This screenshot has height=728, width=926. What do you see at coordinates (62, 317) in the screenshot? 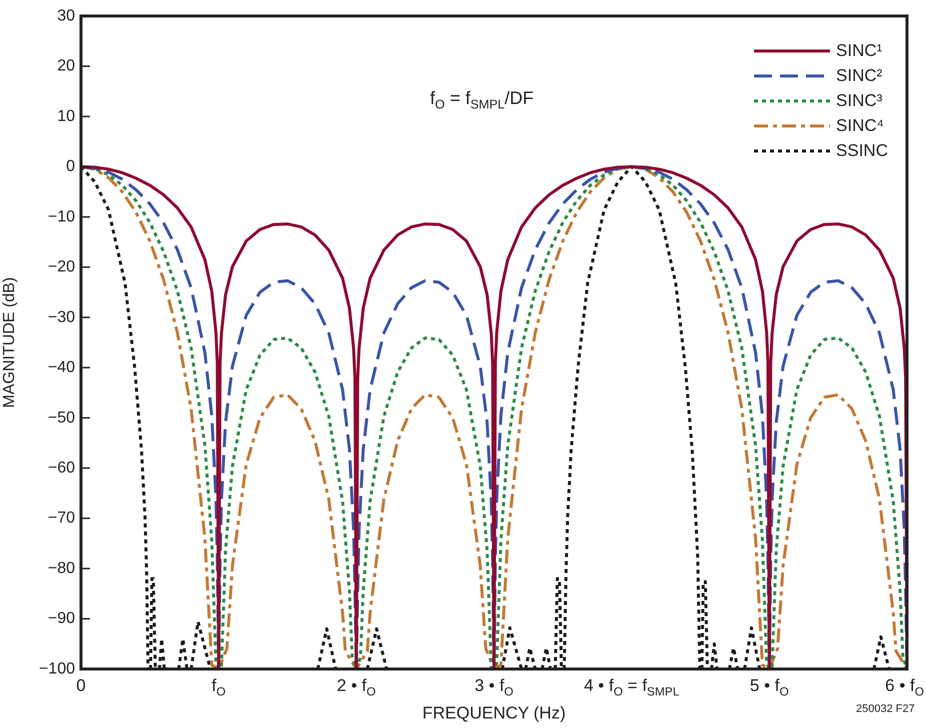
I see `y-tick-label: −30` at bounding box center [62, 317].